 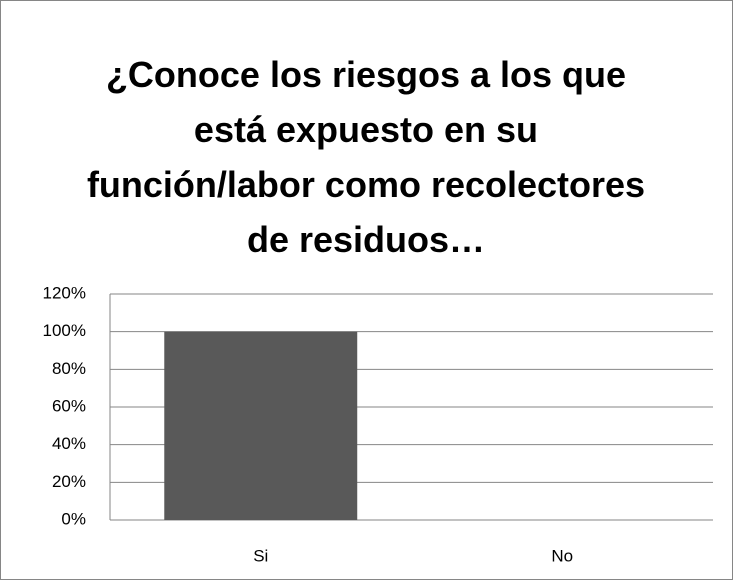 What do you see at coordinates (69, 443) in the screenshot?
I see `y-tick-label: 40%` at bounding box center [69, 443].